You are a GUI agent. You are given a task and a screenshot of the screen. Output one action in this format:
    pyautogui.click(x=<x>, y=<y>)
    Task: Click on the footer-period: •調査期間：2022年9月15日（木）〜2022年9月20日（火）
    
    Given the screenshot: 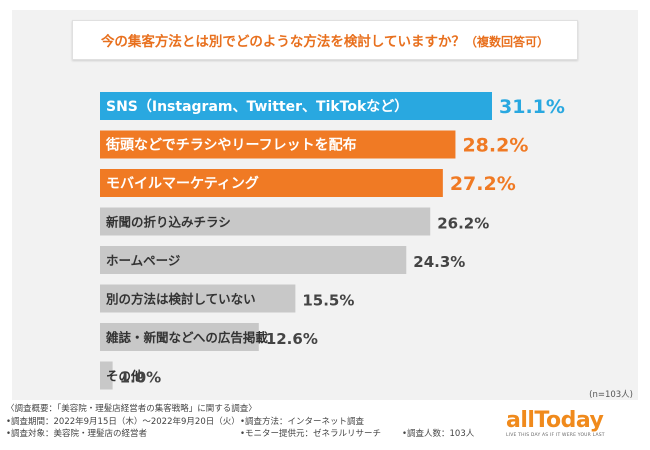 What is the action you would take?
    pyautogui.click(x=123, y=421)
    